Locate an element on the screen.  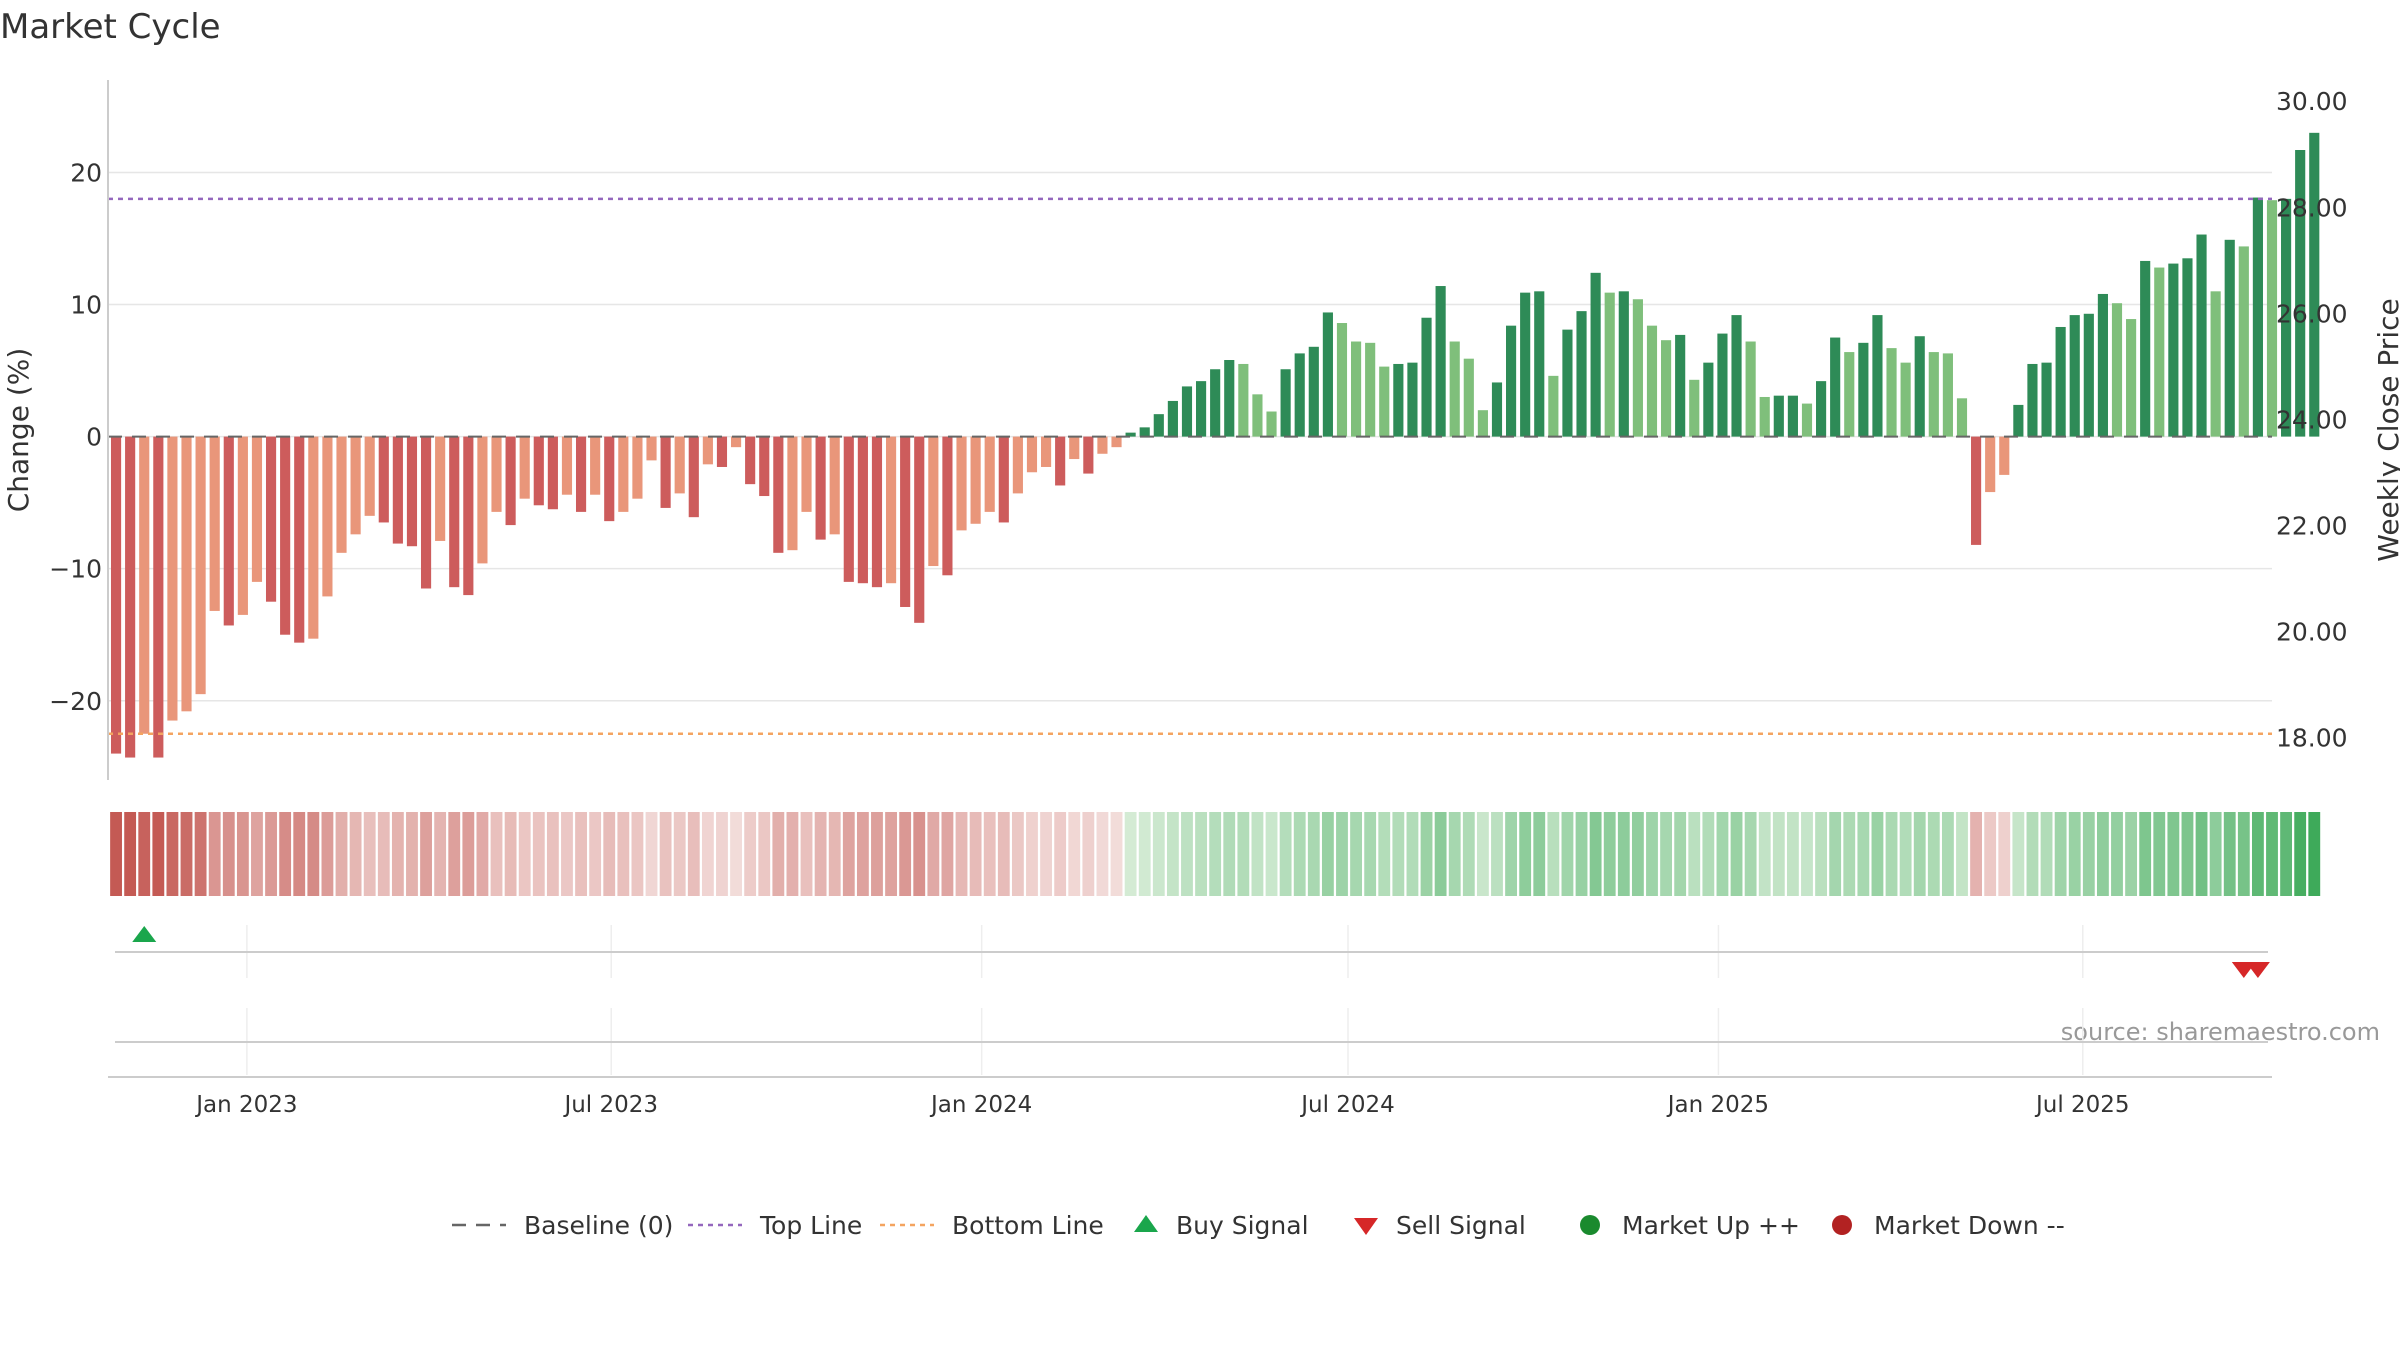
y-tick-label: −10 is located at coordinates (75, 569).